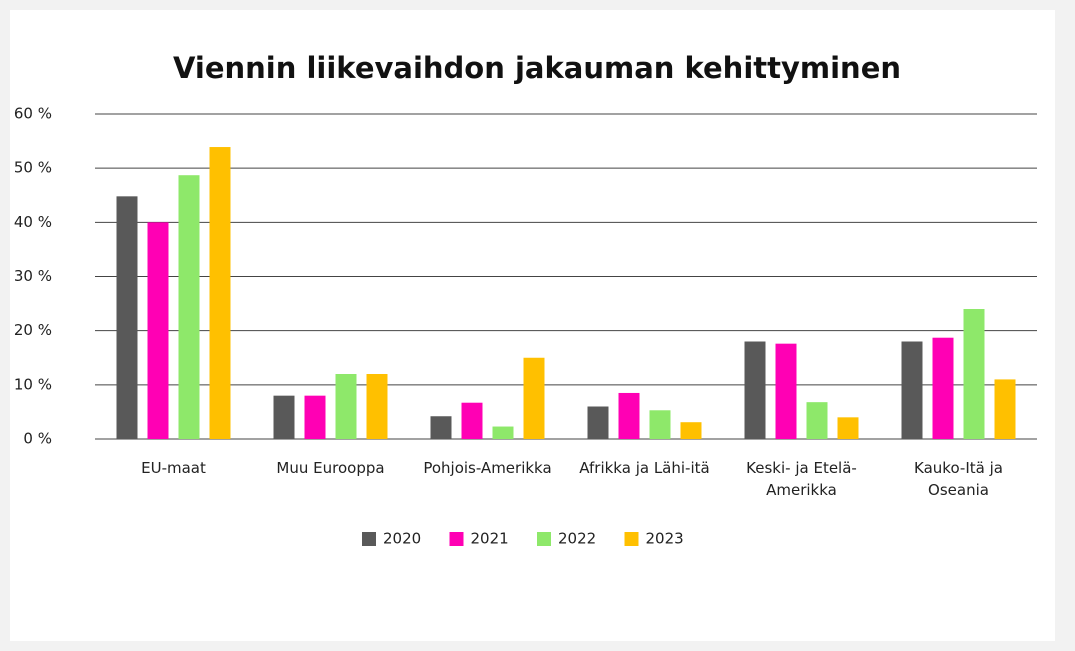 The image size is (1075, 651). I want to click on x-tick-label-line: Afrikka ja Lähi-itä, so click(644, 468).